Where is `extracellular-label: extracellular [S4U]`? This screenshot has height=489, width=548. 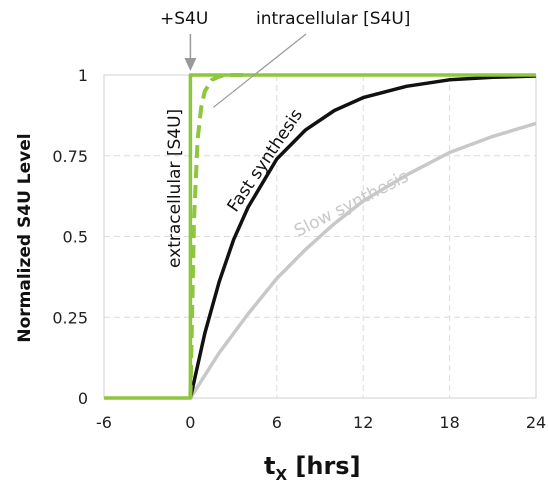
extracellular-label: extracellular [S4U] is located at coordinates (175, 188).